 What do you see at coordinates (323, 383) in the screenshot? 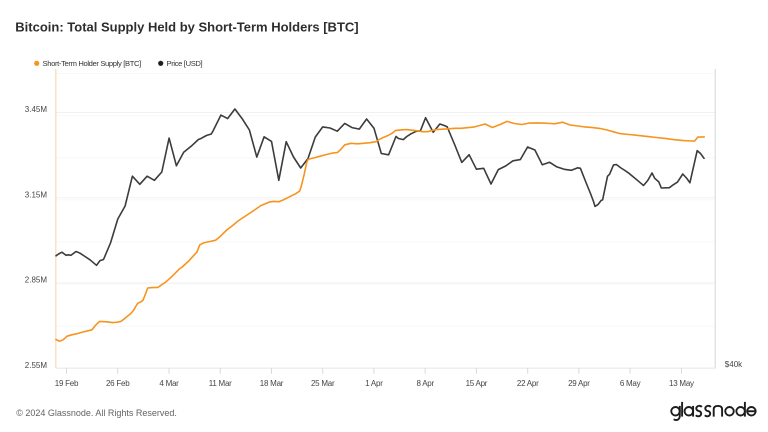
I see `svg-text: 25 Mar` at bounding box center [323, 383].